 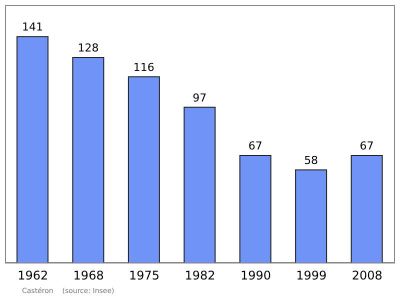 What do you see at coordinates (33, 275) in the screenshot?
I see `x-tick-label: 1962` at bounding box center [33, 275].